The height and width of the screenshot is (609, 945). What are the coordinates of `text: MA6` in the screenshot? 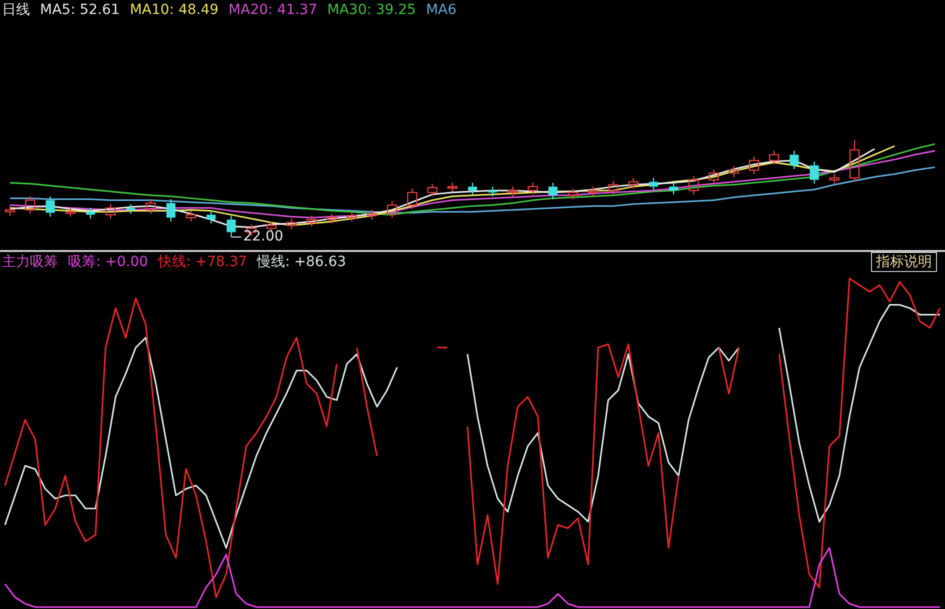 It's located at (441, 10).